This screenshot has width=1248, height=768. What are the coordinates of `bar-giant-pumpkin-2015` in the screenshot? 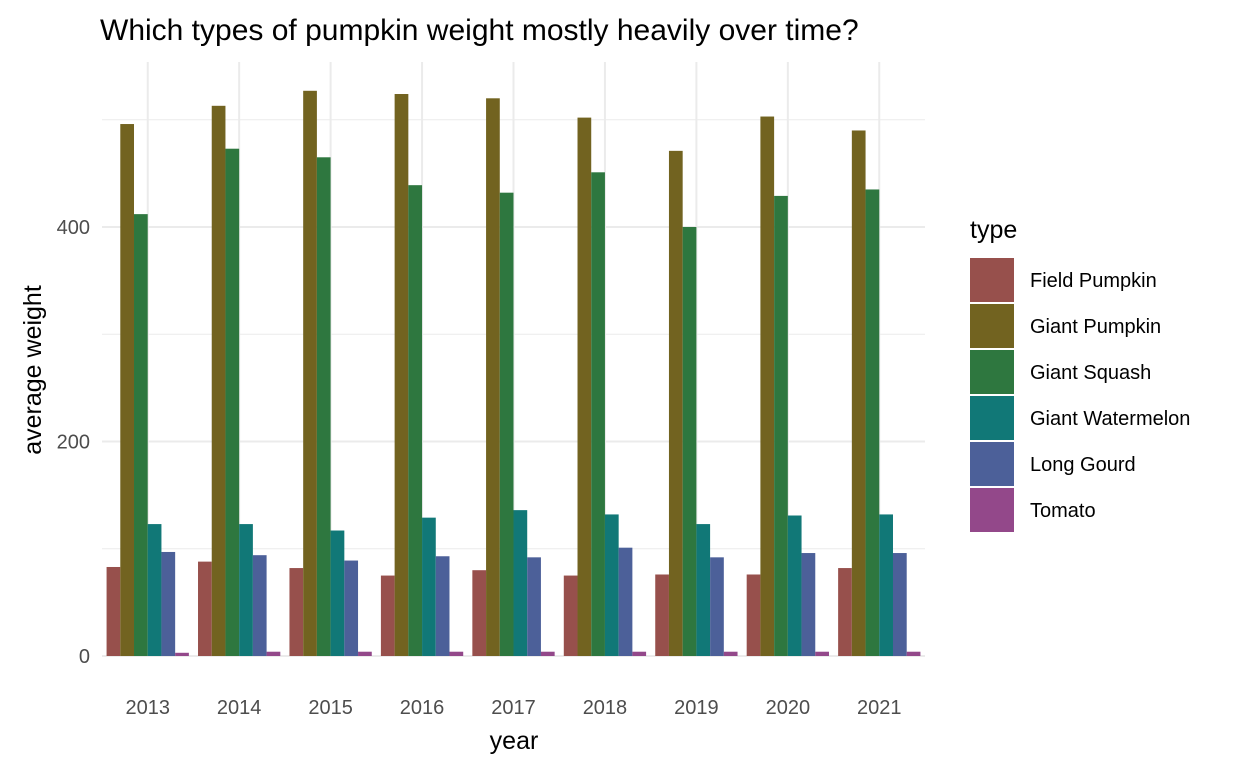 It's located at (310, 373).